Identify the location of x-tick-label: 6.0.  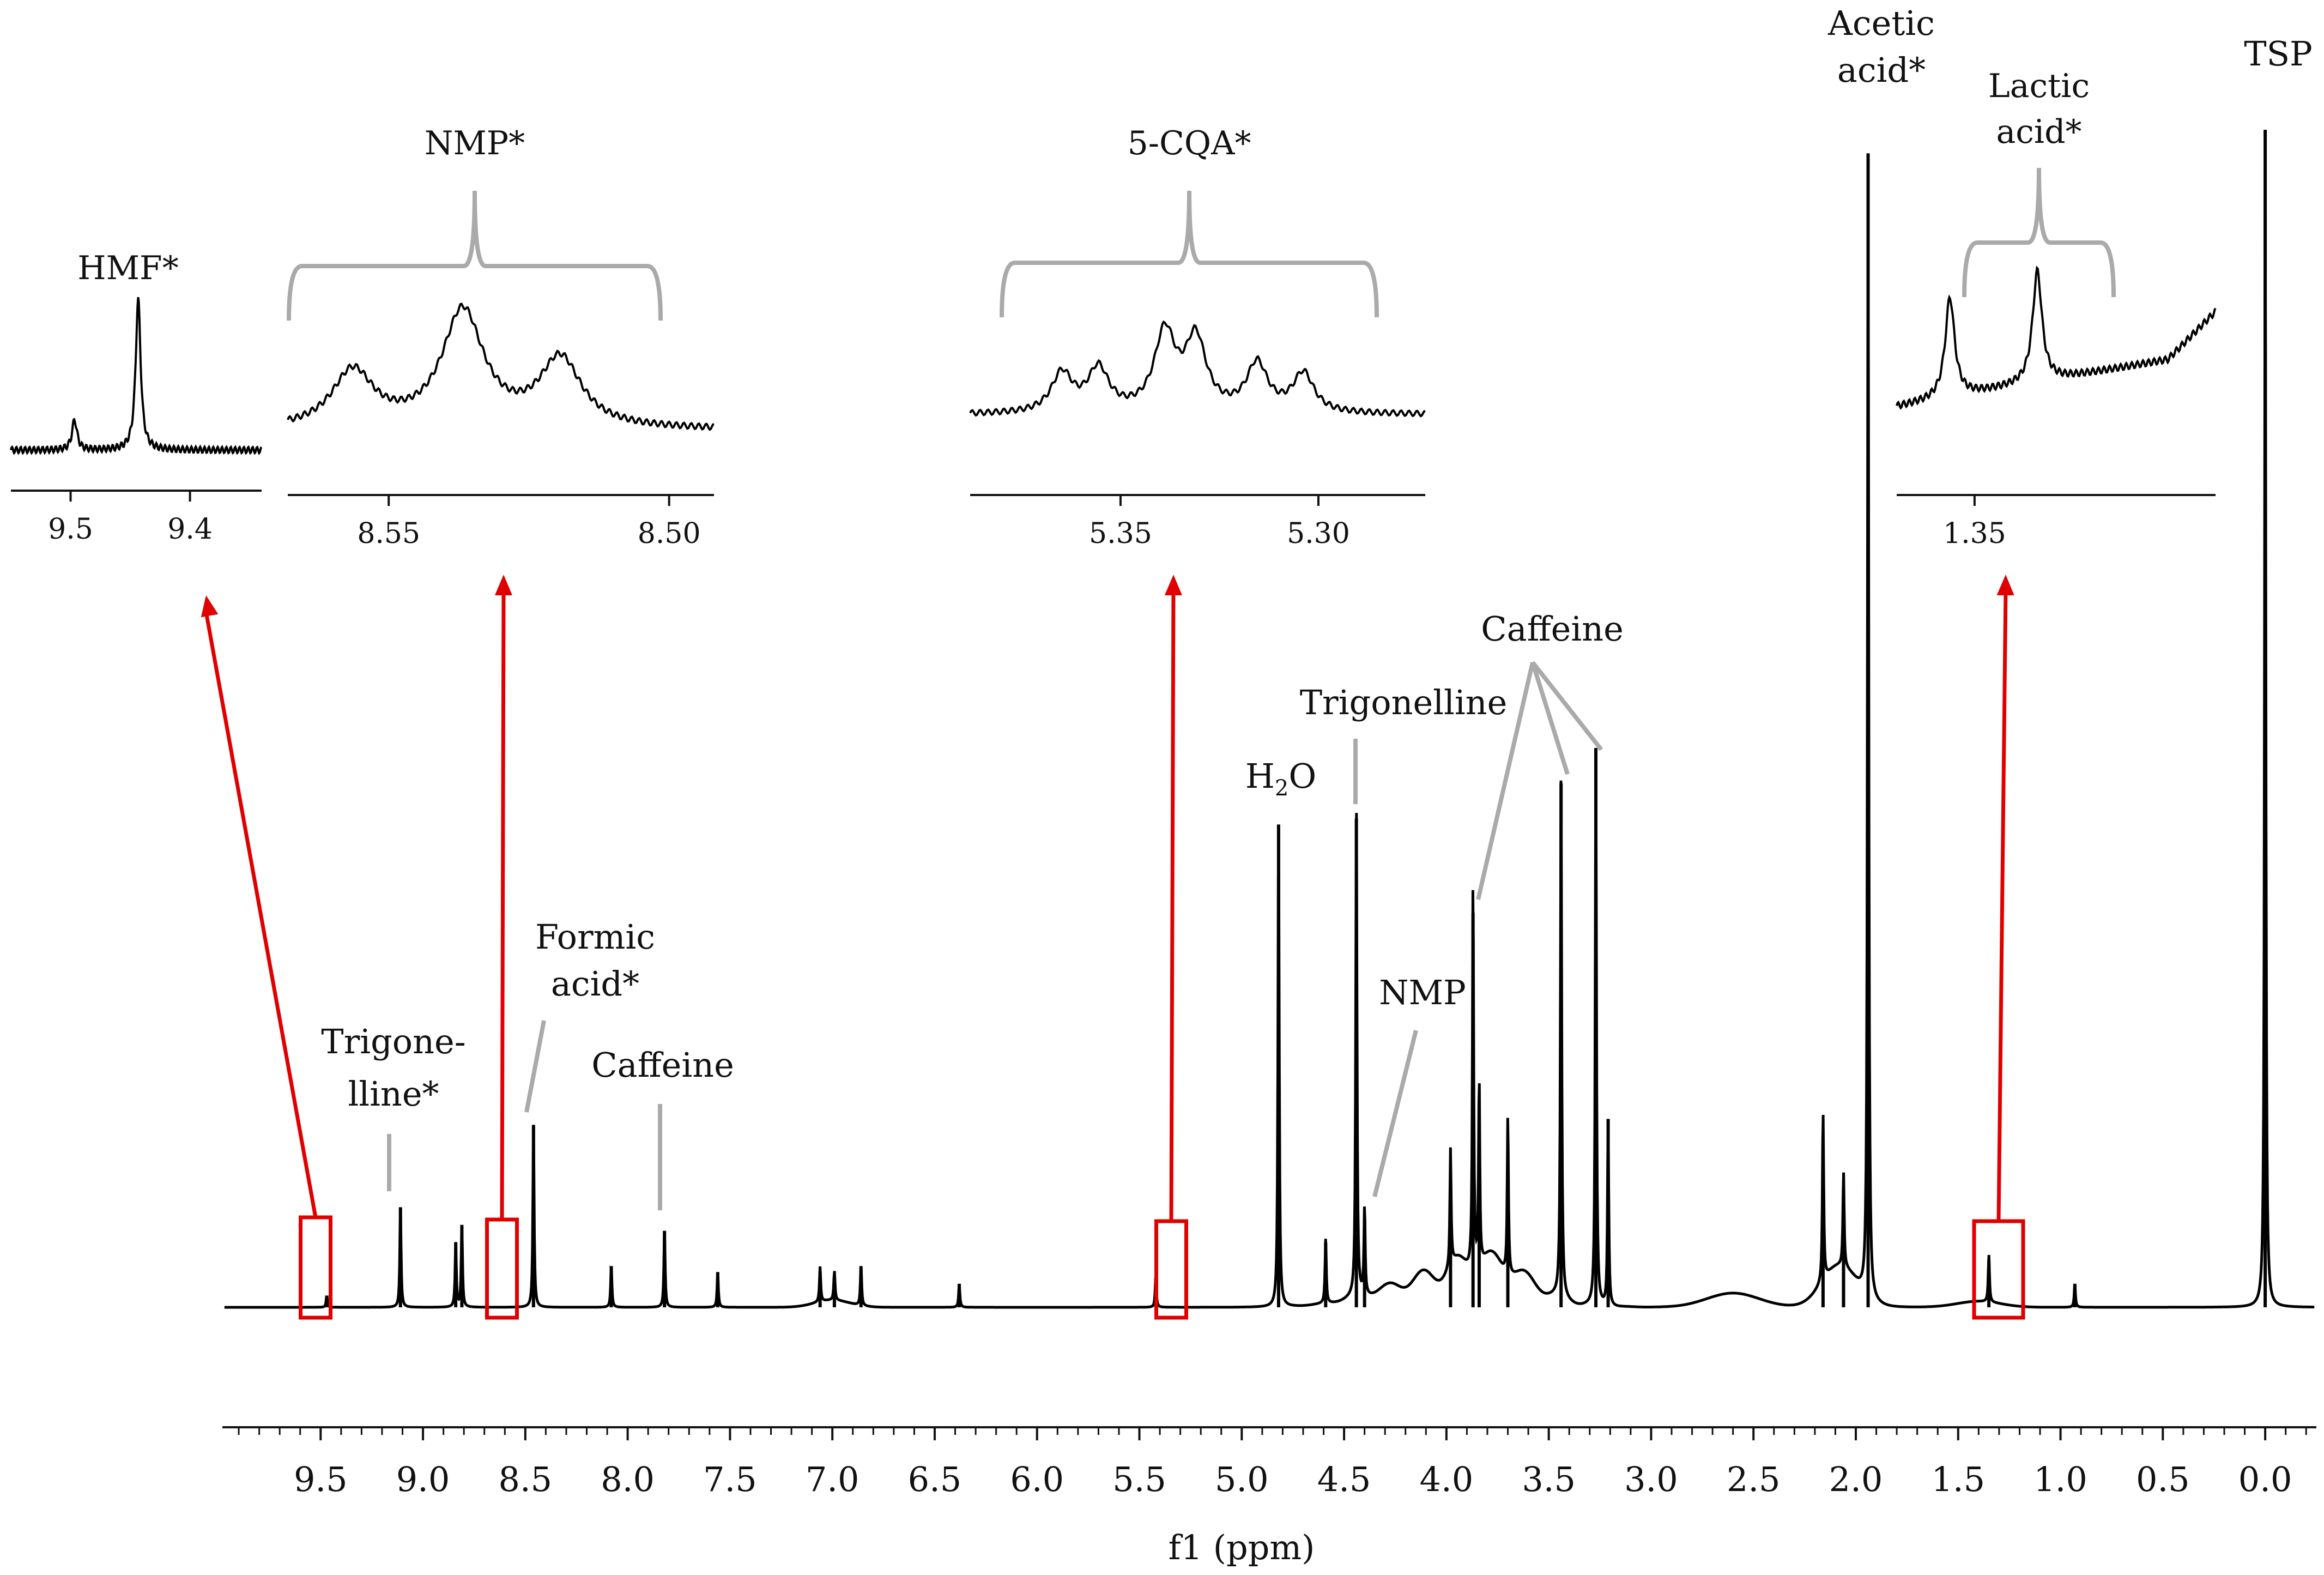
(1037, 1479).